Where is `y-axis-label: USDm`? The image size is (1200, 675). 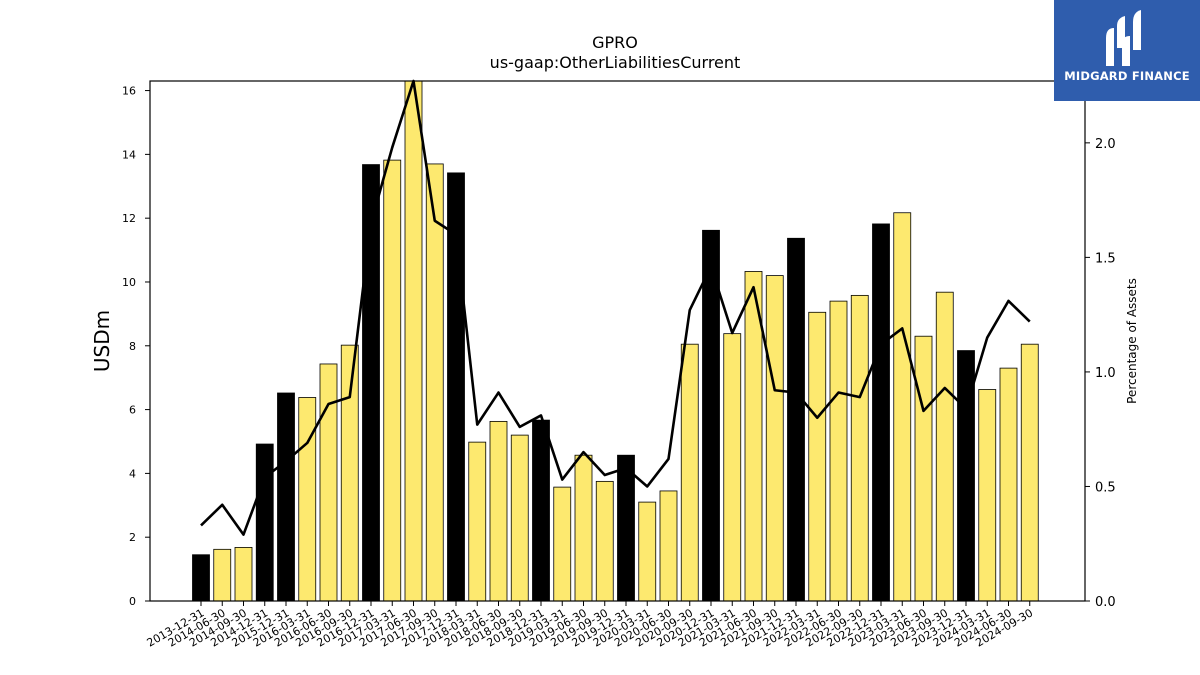 y-axis-label: USDm is located at coordinates (102, 341).